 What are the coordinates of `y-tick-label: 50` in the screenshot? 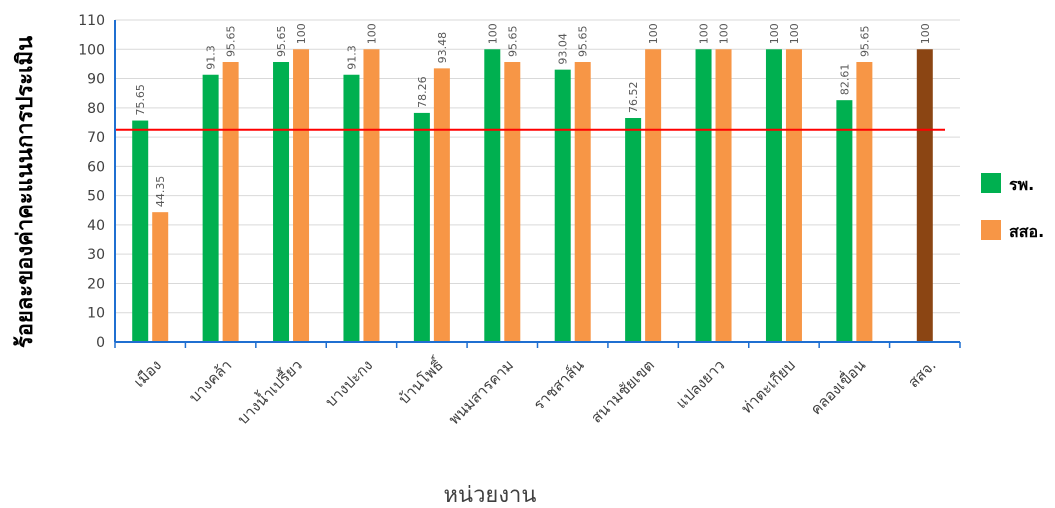 It's located at (96, 197).